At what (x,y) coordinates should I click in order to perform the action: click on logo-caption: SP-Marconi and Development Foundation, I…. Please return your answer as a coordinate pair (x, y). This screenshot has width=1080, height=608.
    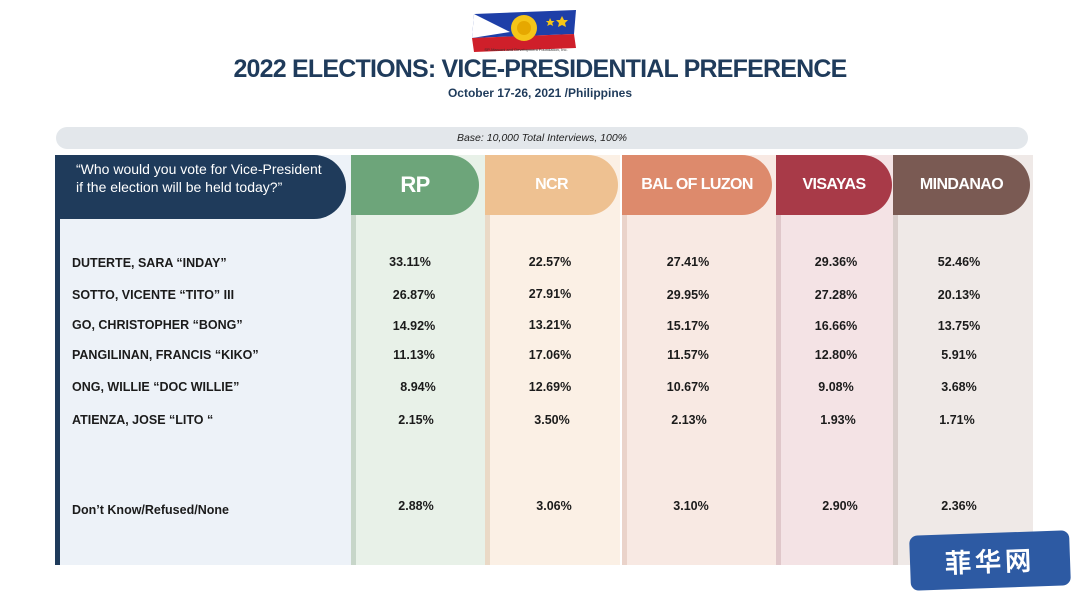
    Looking at the image, I should click on (526, 49).